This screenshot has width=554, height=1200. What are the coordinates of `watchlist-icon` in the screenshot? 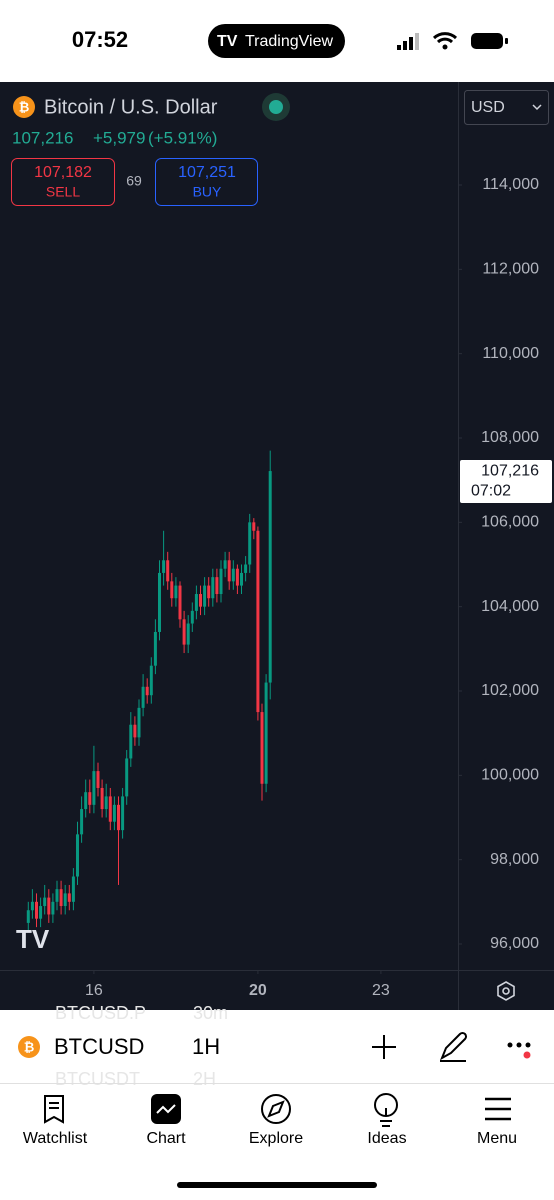 It's located at (54, 1109).